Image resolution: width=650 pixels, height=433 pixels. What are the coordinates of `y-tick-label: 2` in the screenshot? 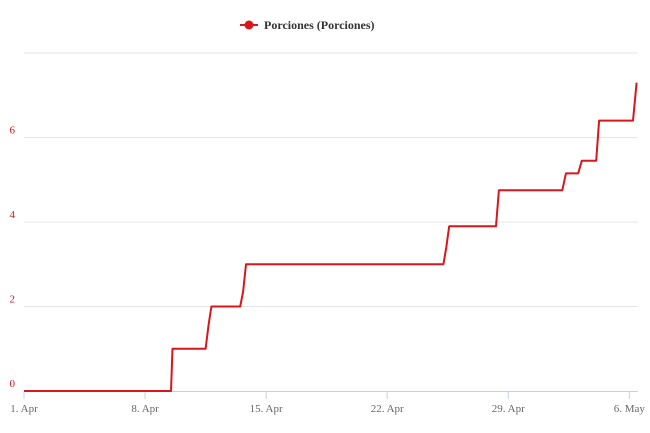 It's located at (13, 300).